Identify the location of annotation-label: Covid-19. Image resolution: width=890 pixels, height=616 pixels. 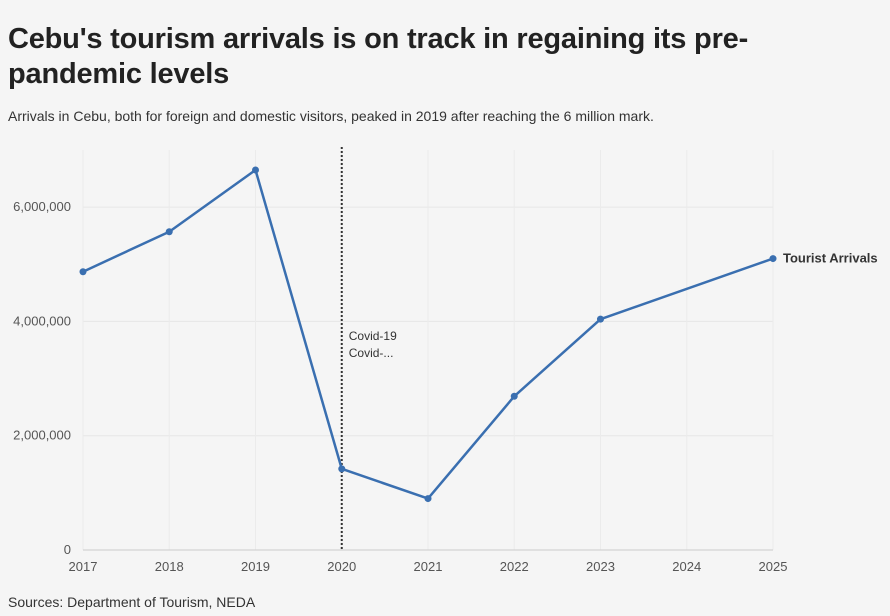
(373, 336).